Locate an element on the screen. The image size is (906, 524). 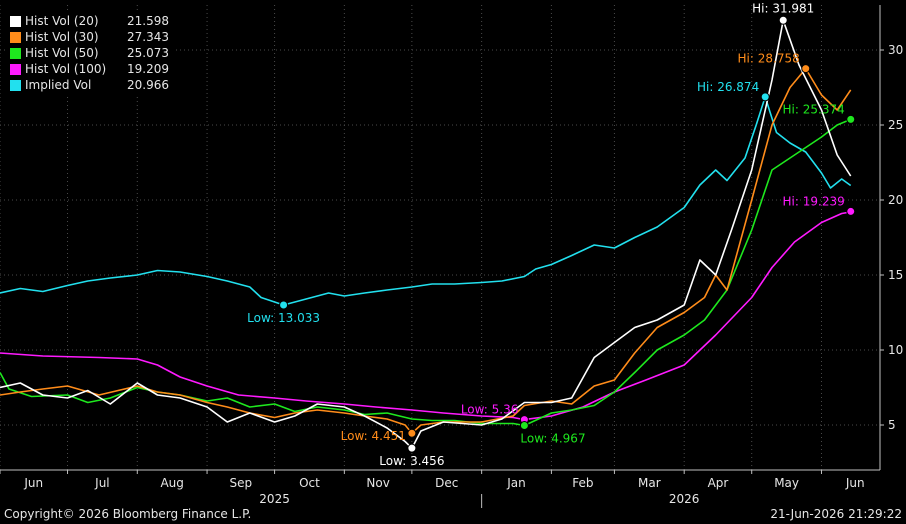
legend-item-hv30: Hist Vol (30) 27.343 is located at coordinates (89, 37).